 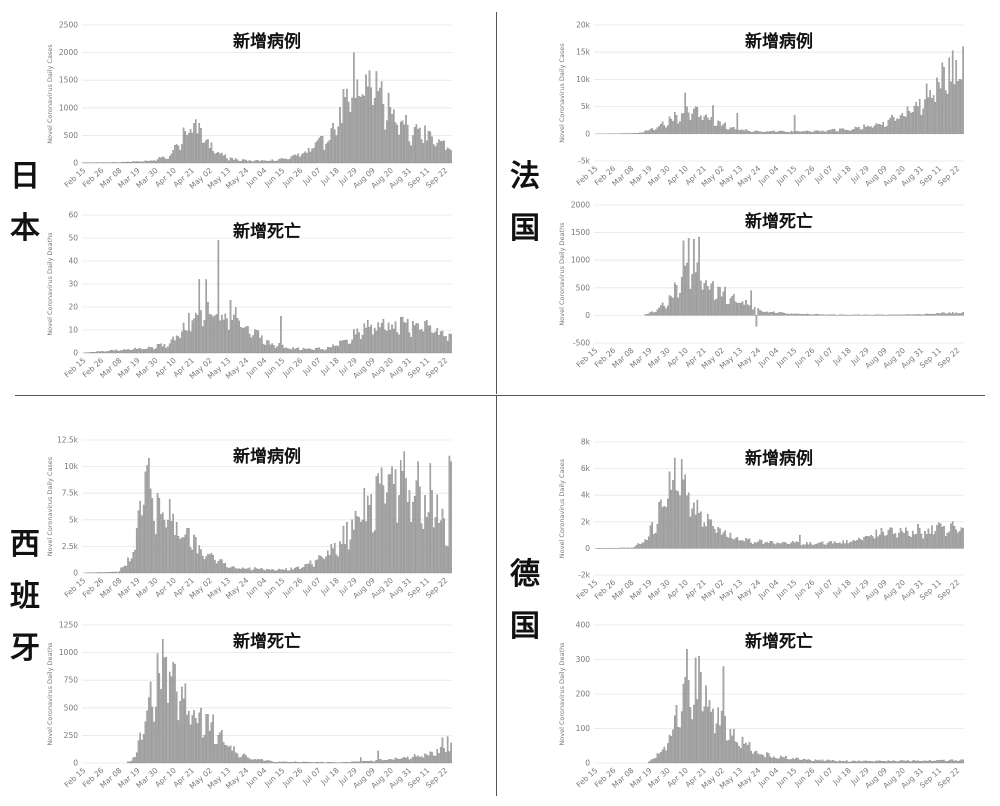 I want to click on y-axis-label: Novel Coronavirus Daily Deaths, so click(x=50, y=694).